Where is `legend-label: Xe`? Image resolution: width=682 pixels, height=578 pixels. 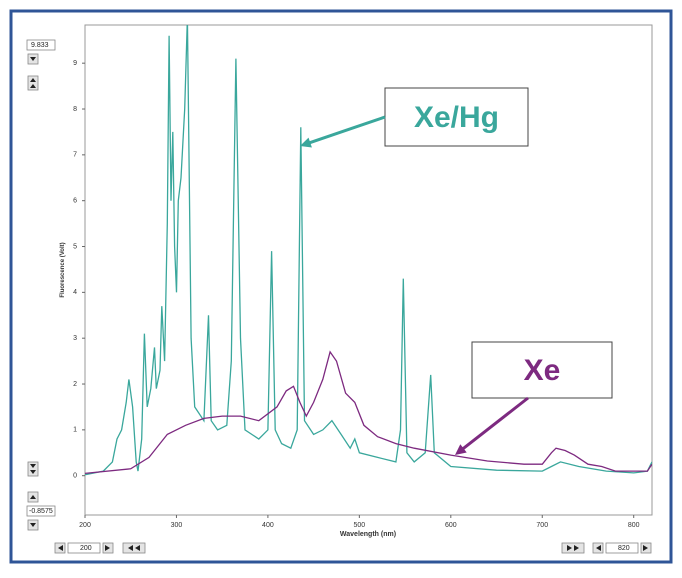 legend-label: Xe is located at coordinates (542, 370).